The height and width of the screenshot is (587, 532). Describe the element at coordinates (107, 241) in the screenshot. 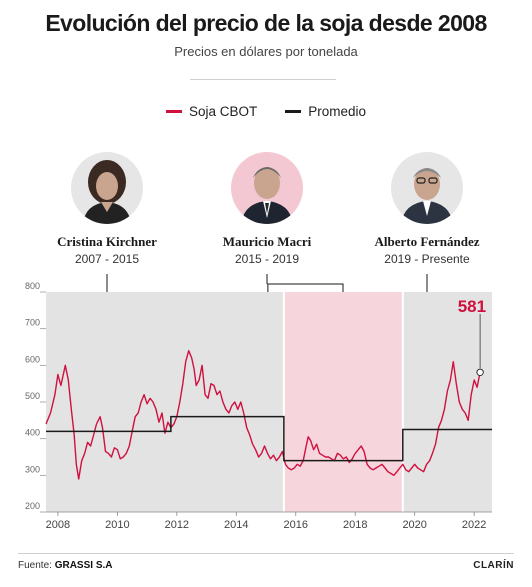

I see `leader-name-kirchner: Cristina Kirchner` at that location.